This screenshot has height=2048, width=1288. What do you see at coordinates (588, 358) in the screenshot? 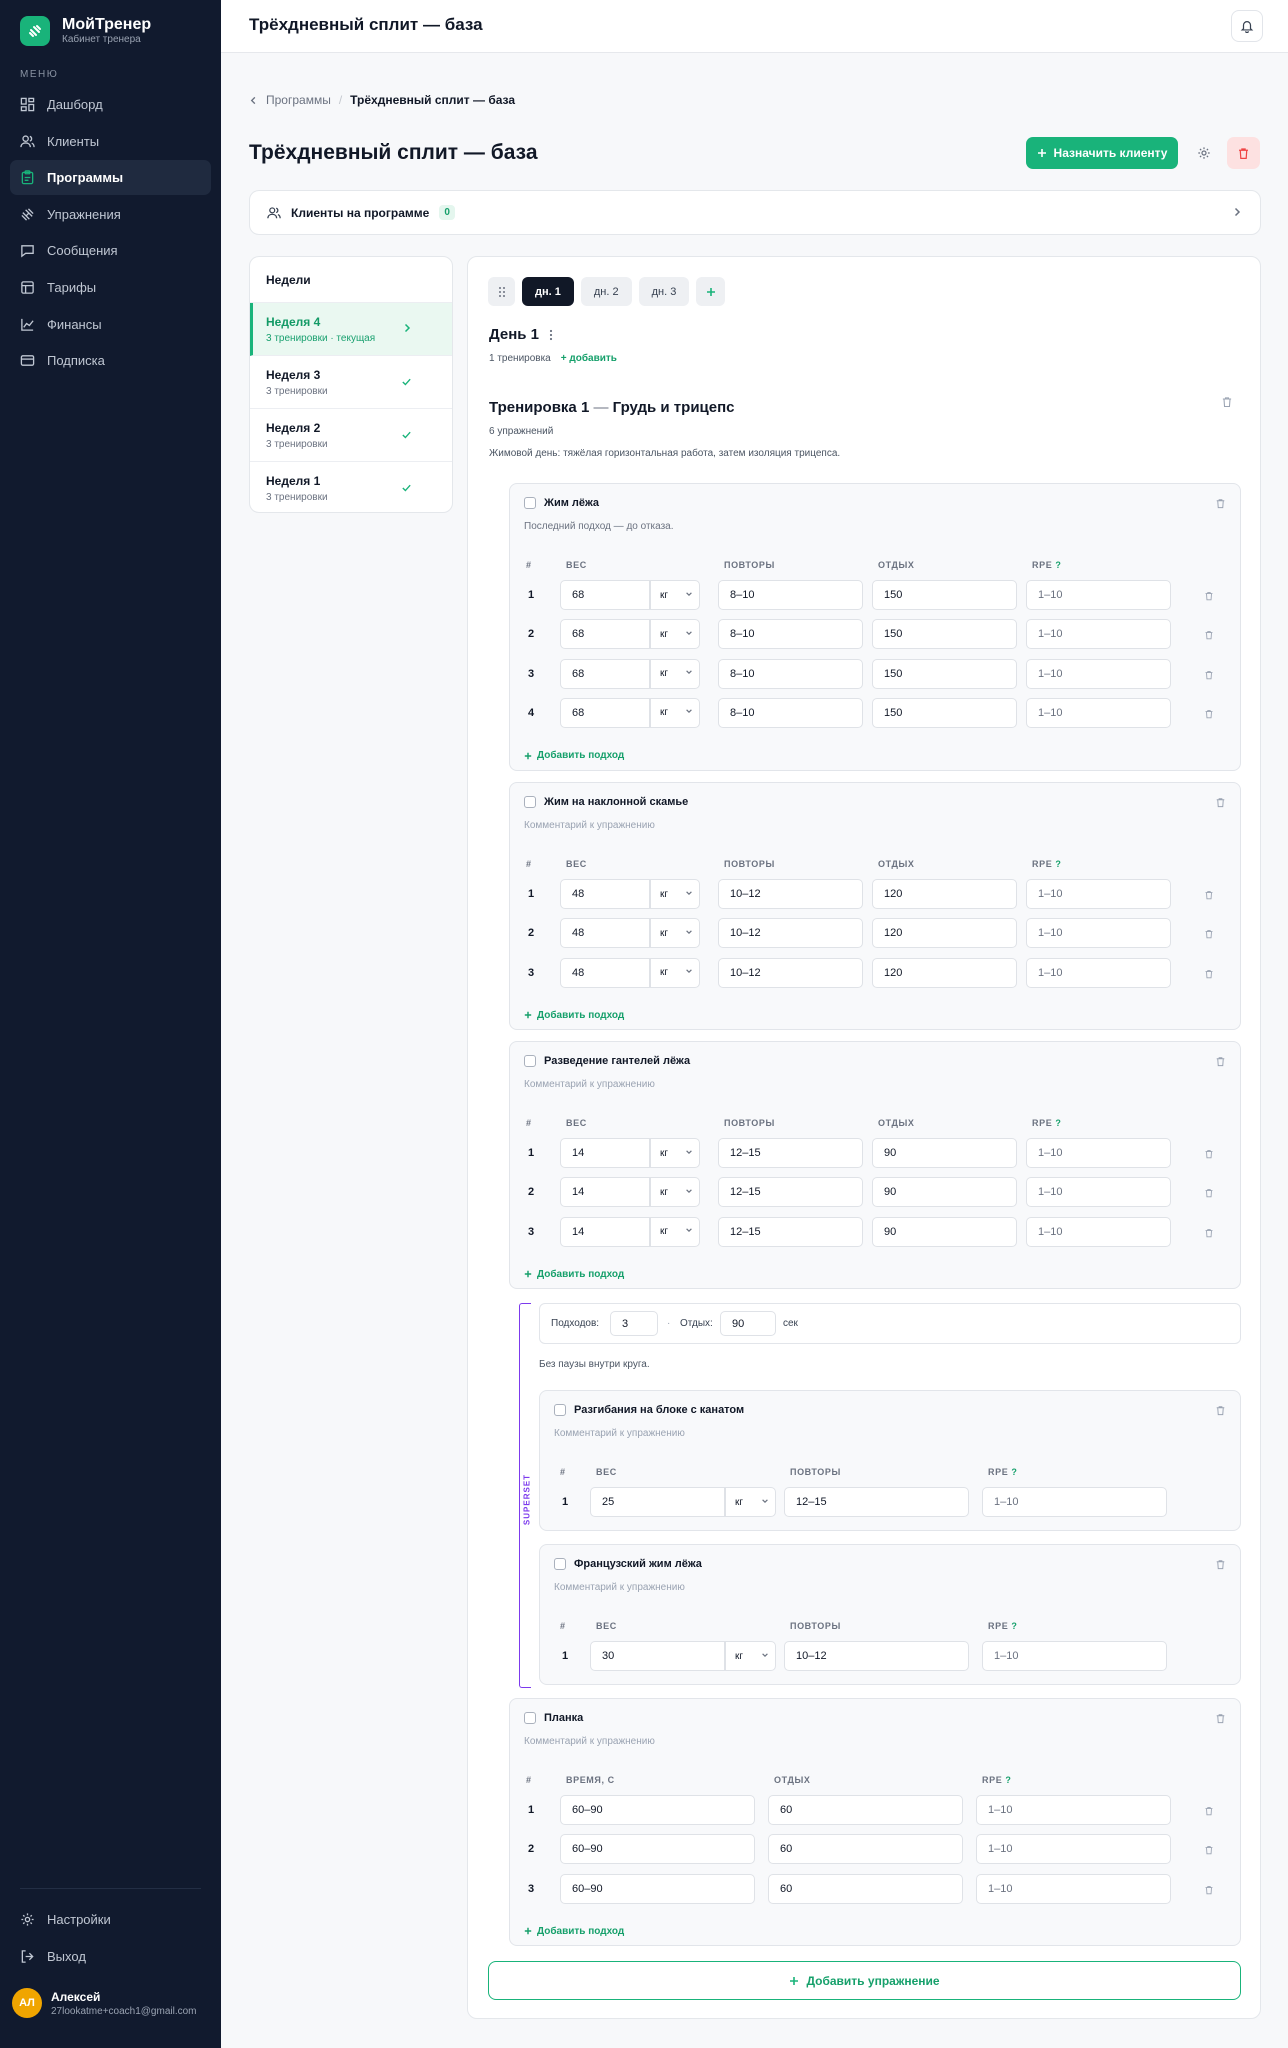
I see `add-training-link: + добавить` at bounding box center [588, 358].